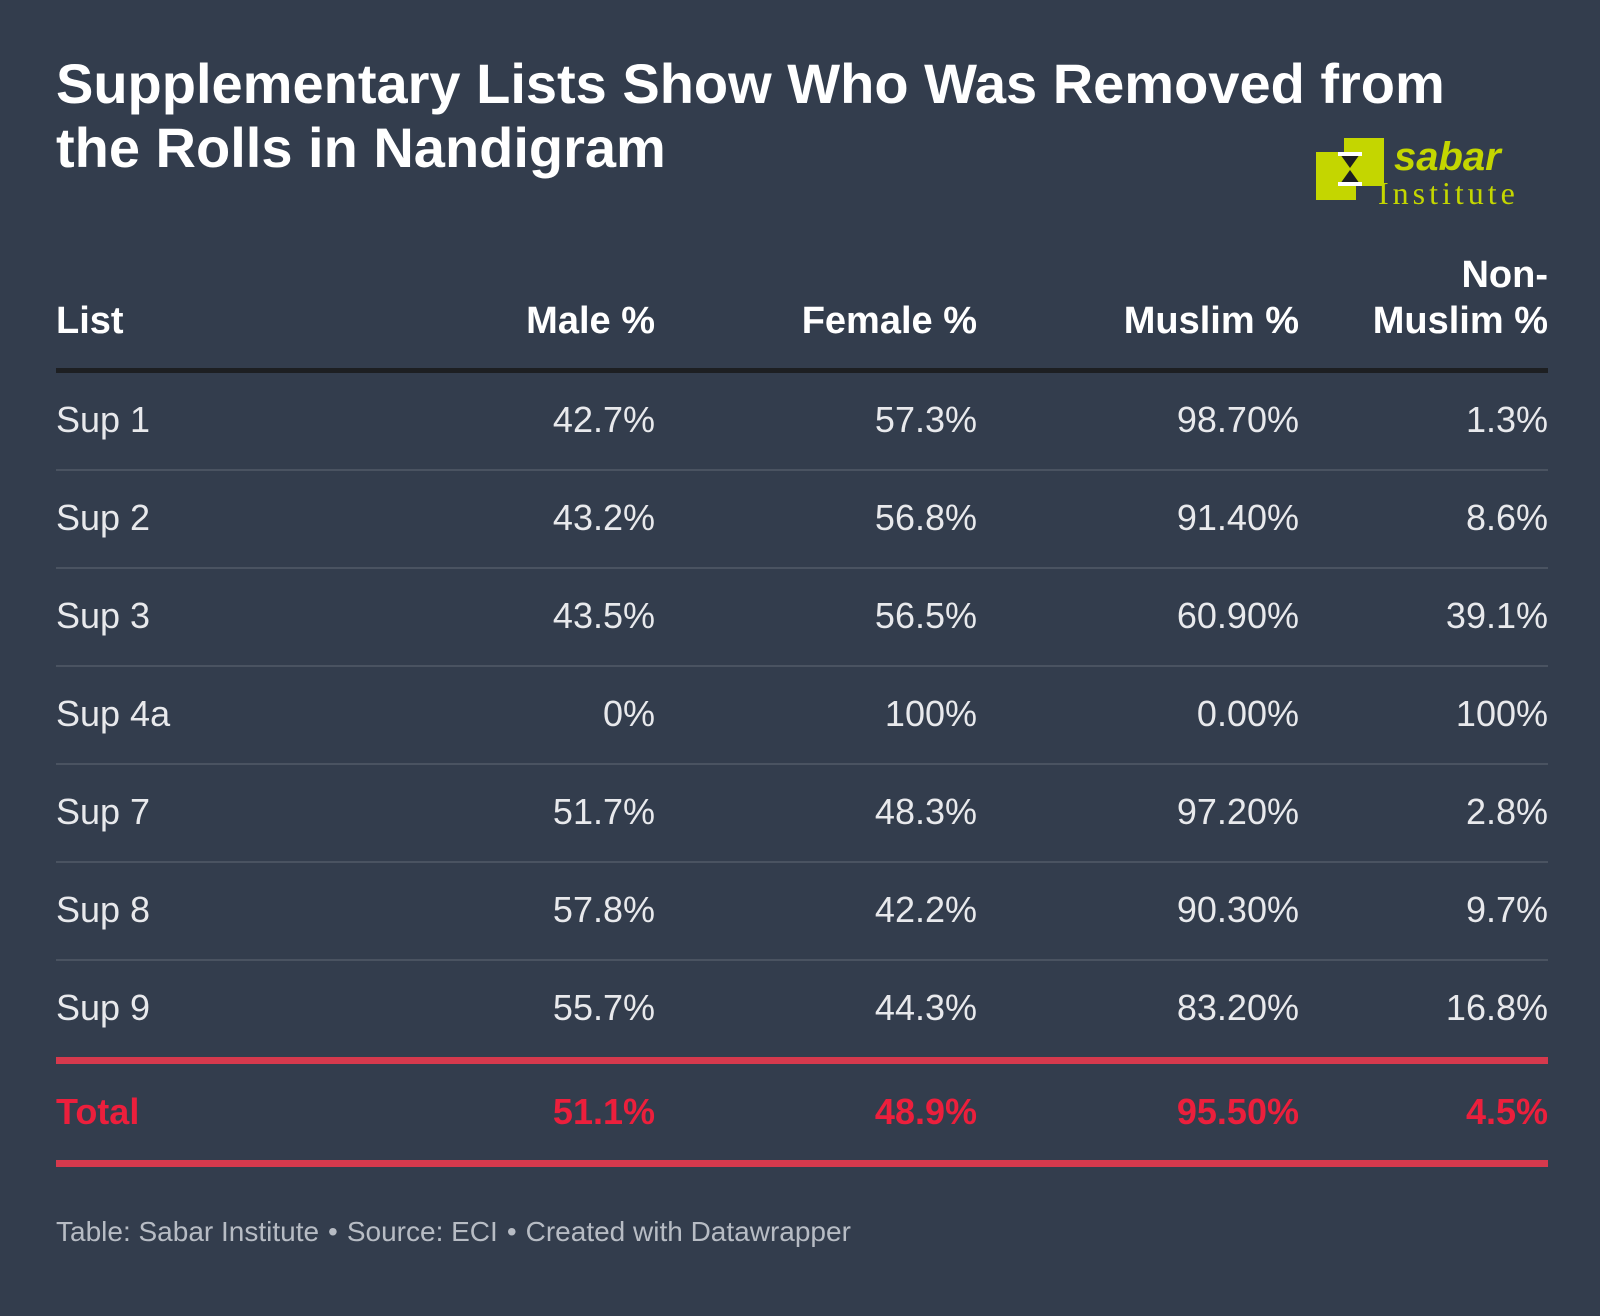 This screenshot has height=1316, width=1600. I want to click on cell-list: Sup 2, so click(103, 517).